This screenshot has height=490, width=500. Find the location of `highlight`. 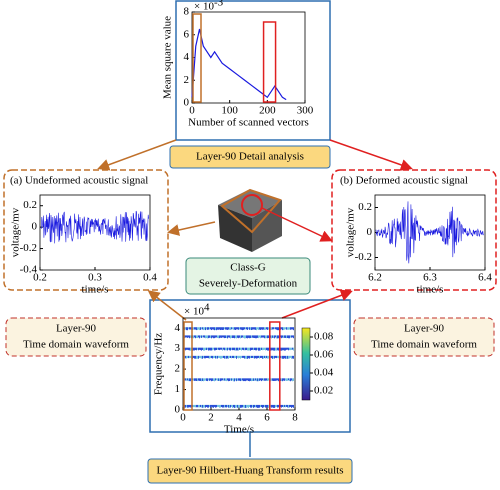

highlight is located at coordinates (275, 366).